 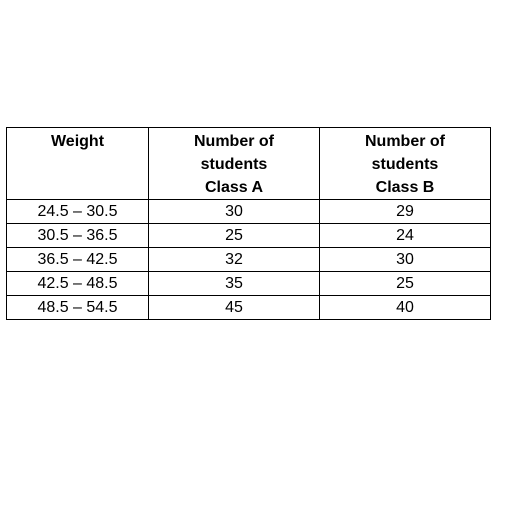 I want to click on weight-cell: 36.5 – 42.5, so click(x=77, y=259).